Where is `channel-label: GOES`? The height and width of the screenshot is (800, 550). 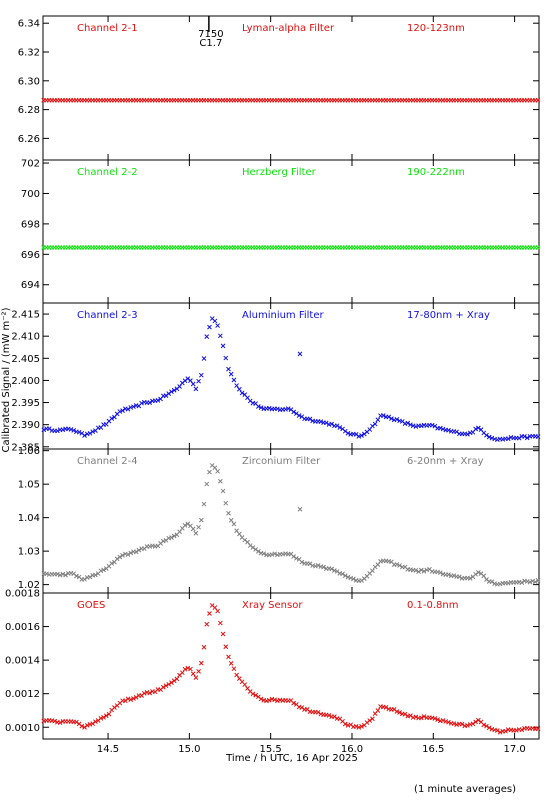
channel-label: GOES is located at coordinates (91, 605).